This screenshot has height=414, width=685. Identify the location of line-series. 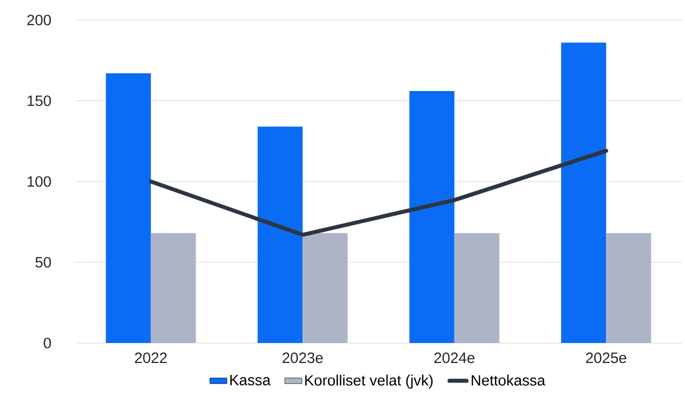
(378, 192).